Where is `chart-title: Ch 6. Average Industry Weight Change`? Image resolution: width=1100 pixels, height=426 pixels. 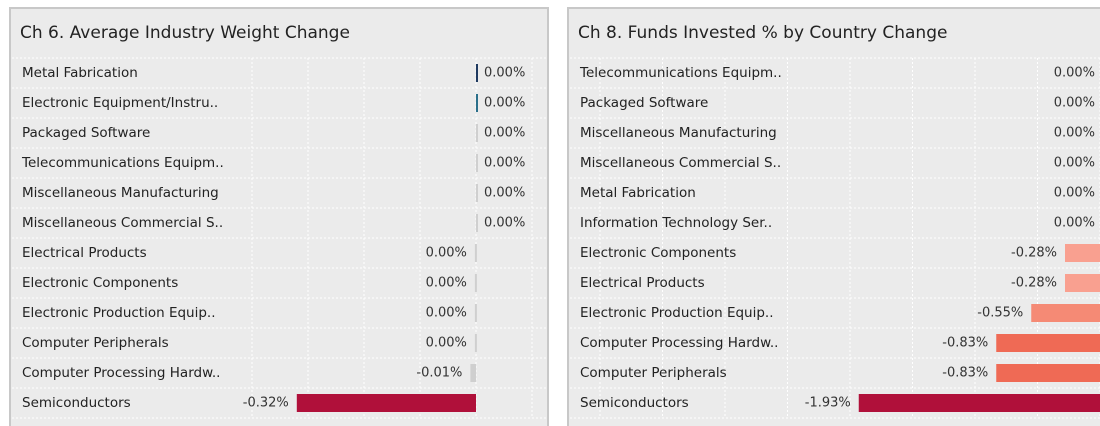 chart-title: Ch 6. Average Industry Weight Change is located at coordinates (185, 33).